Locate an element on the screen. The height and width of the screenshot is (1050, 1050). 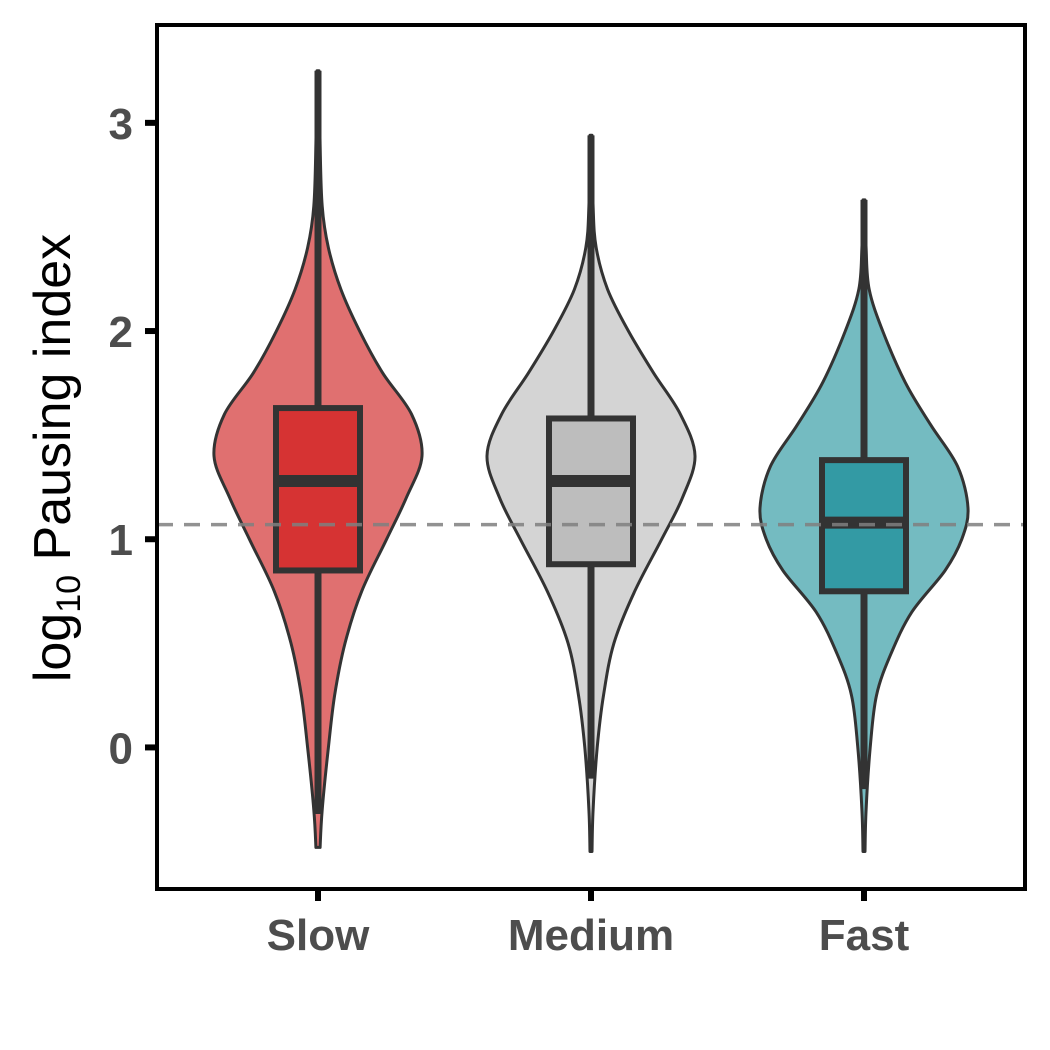
y-axis-title-subscript: 10 is located at coordinates (69, 594).